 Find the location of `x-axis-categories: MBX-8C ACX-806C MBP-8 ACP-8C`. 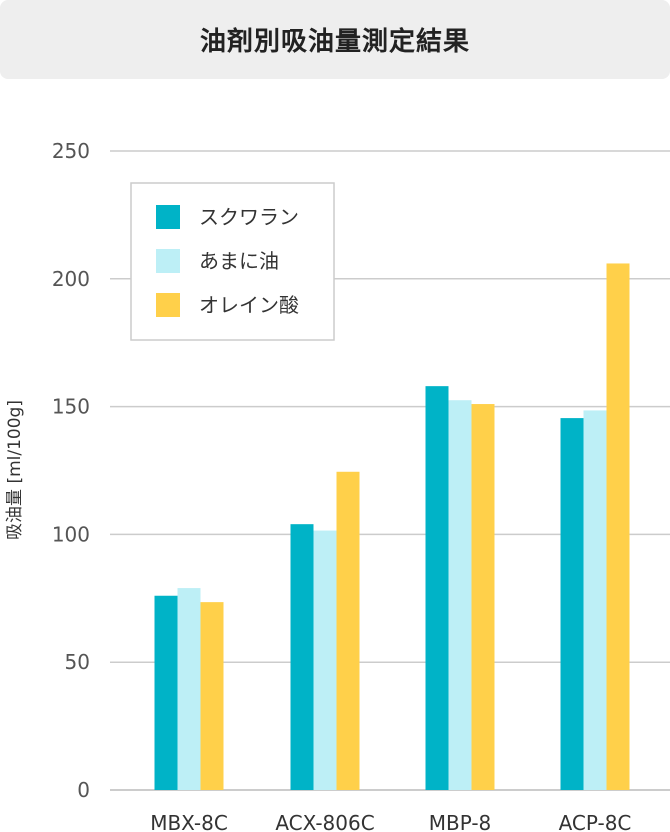

x-axis-categories: MBX-8C ACX-806C MBP-8 ACP-8C is located at coordinates (390, 821).